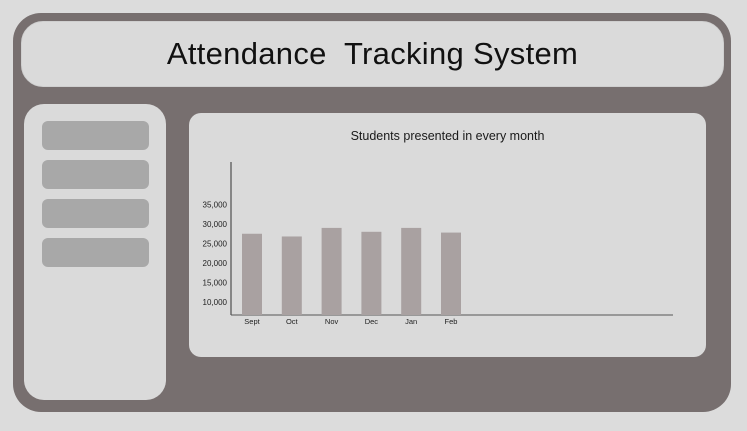 This screenshot has height=431, width=747. What do you see at coordinates (411, 321) in the screenshot?
I see `x-tick-label: Jan` at bounding box center [411, 321].